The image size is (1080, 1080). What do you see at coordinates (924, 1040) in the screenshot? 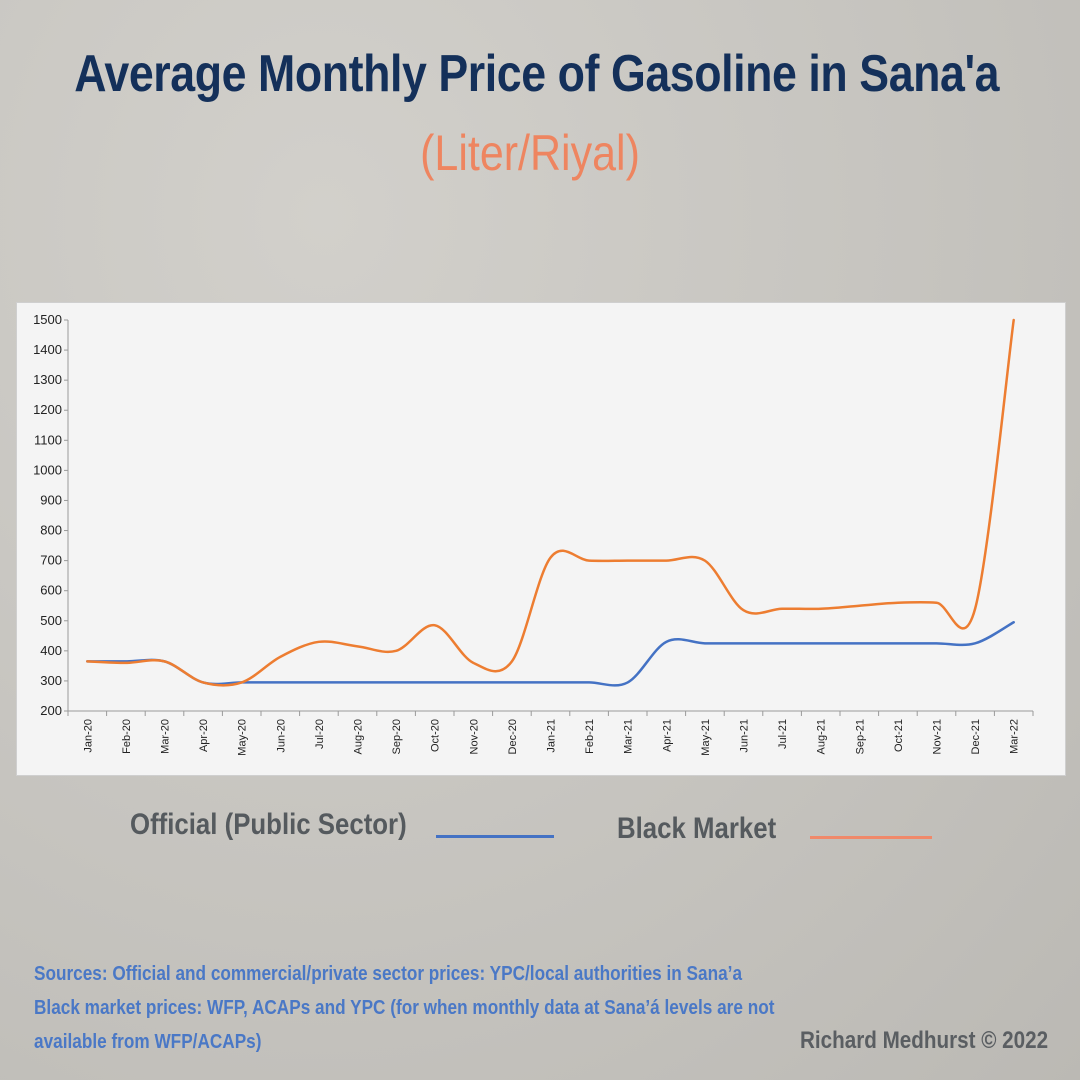
I see `credit: Richard Medhurst © 2022` at bounding box center [924, 1040].